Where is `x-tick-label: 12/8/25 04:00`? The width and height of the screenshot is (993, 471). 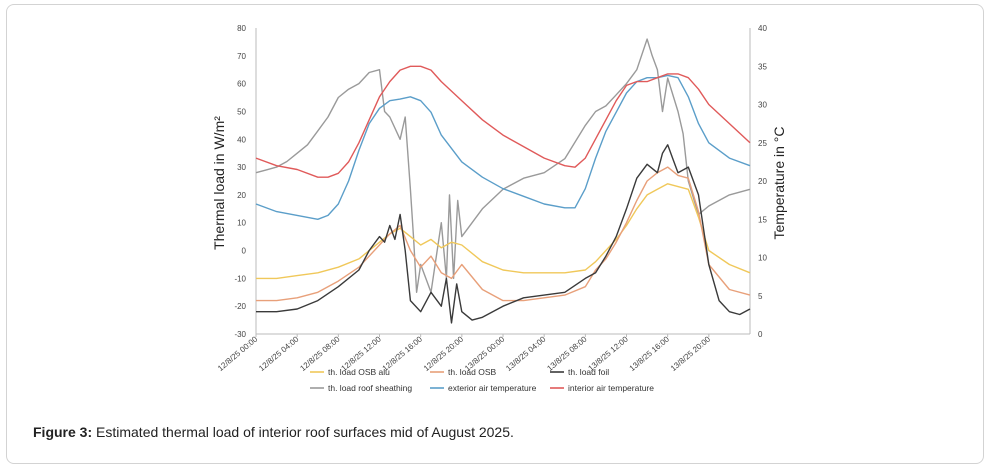 x-tick-label: 12/8/25 04:00 is located at coordinates (279, 353).